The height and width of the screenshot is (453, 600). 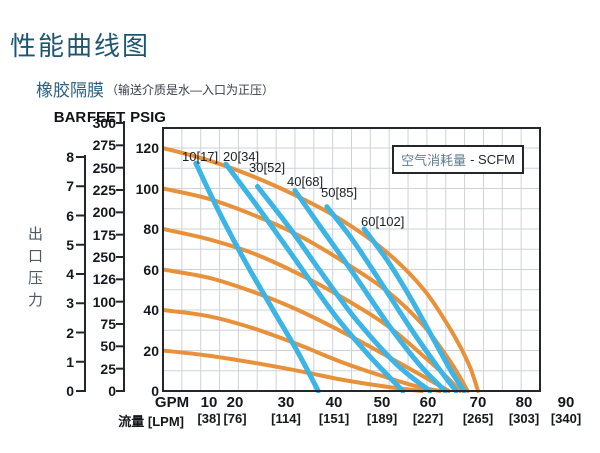 I want to click on psig-tick-label: 40, so click(x=151, y=310).